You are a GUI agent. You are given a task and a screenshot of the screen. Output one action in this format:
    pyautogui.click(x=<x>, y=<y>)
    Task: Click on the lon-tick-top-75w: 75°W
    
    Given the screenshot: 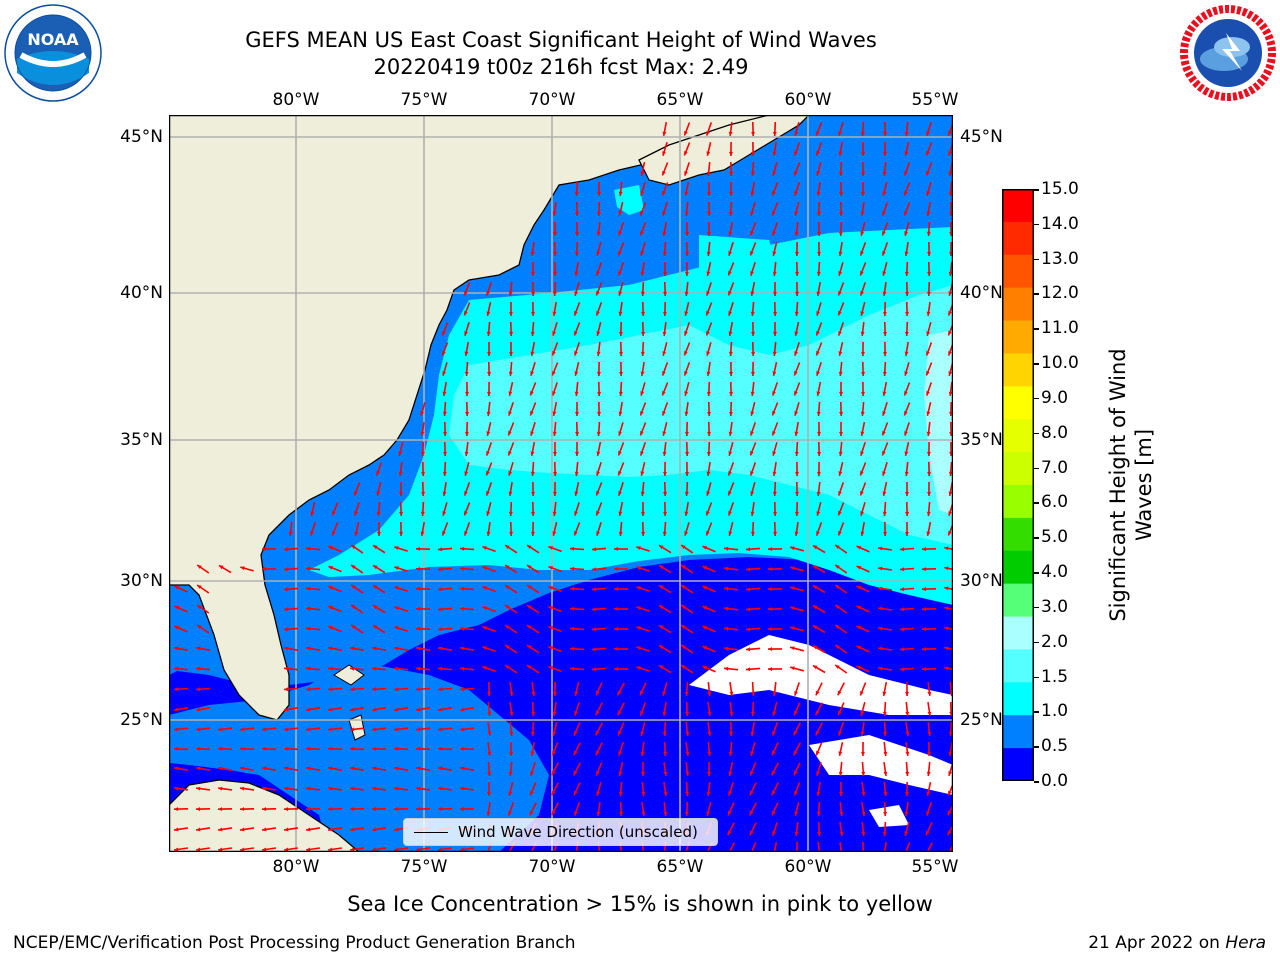 What is the action you would take?
    pyautogui.click(x=424, y=100)
    